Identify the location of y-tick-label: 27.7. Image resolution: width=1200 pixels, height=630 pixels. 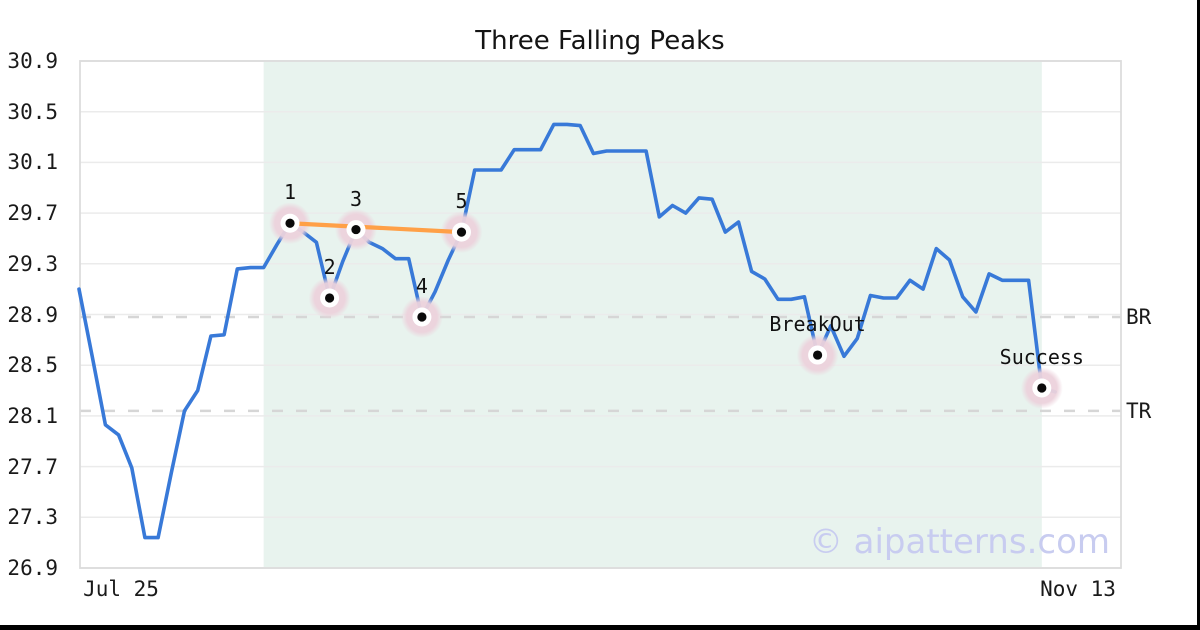
(32, 466).